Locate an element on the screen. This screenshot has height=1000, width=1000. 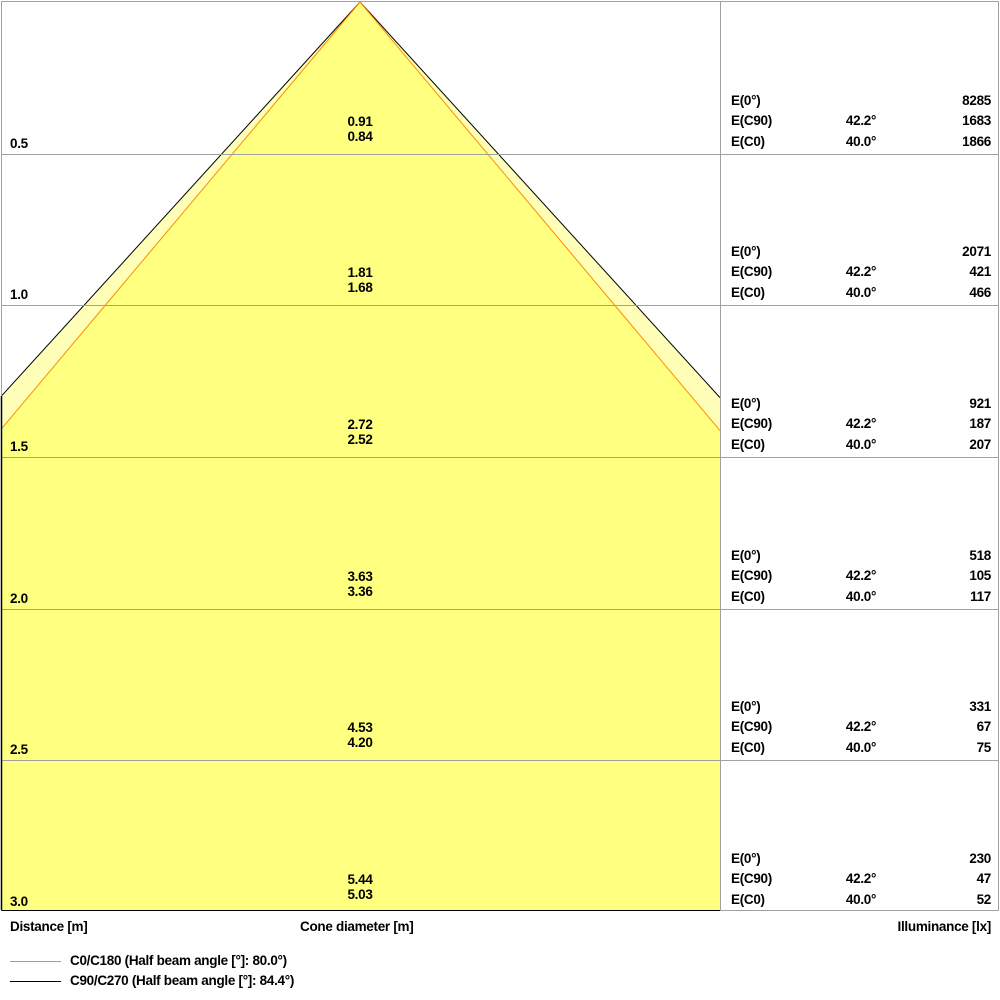
distance-label: 1.5 is located at coordinates (19, 446).